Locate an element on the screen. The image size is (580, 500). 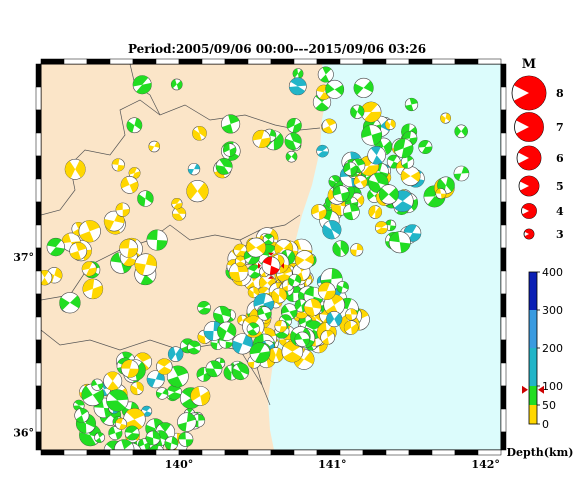
magnitude-label: 4 is located at coordinates (560, 211).